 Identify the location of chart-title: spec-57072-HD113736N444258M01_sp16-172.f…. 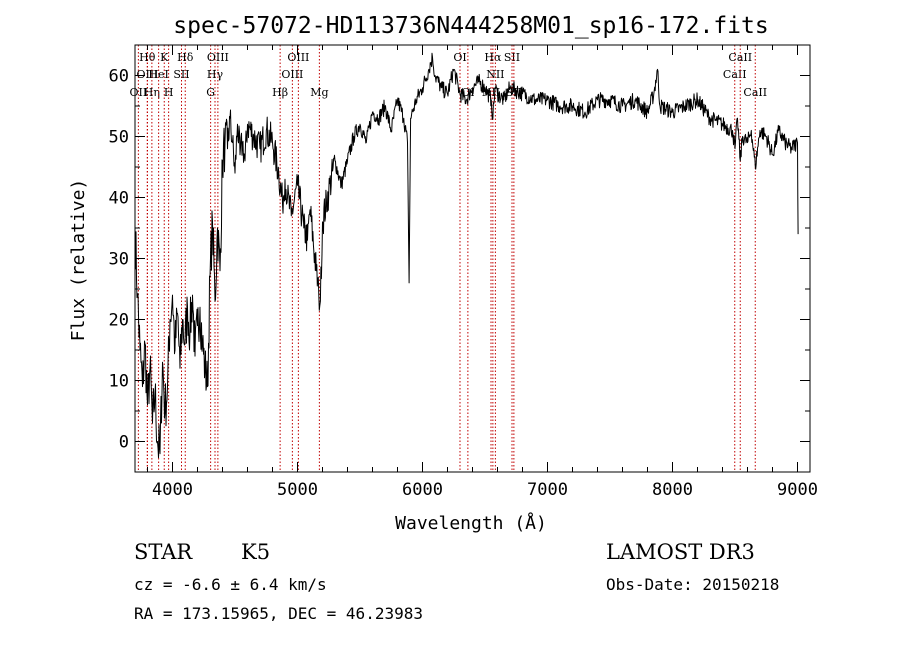
(470, 26).